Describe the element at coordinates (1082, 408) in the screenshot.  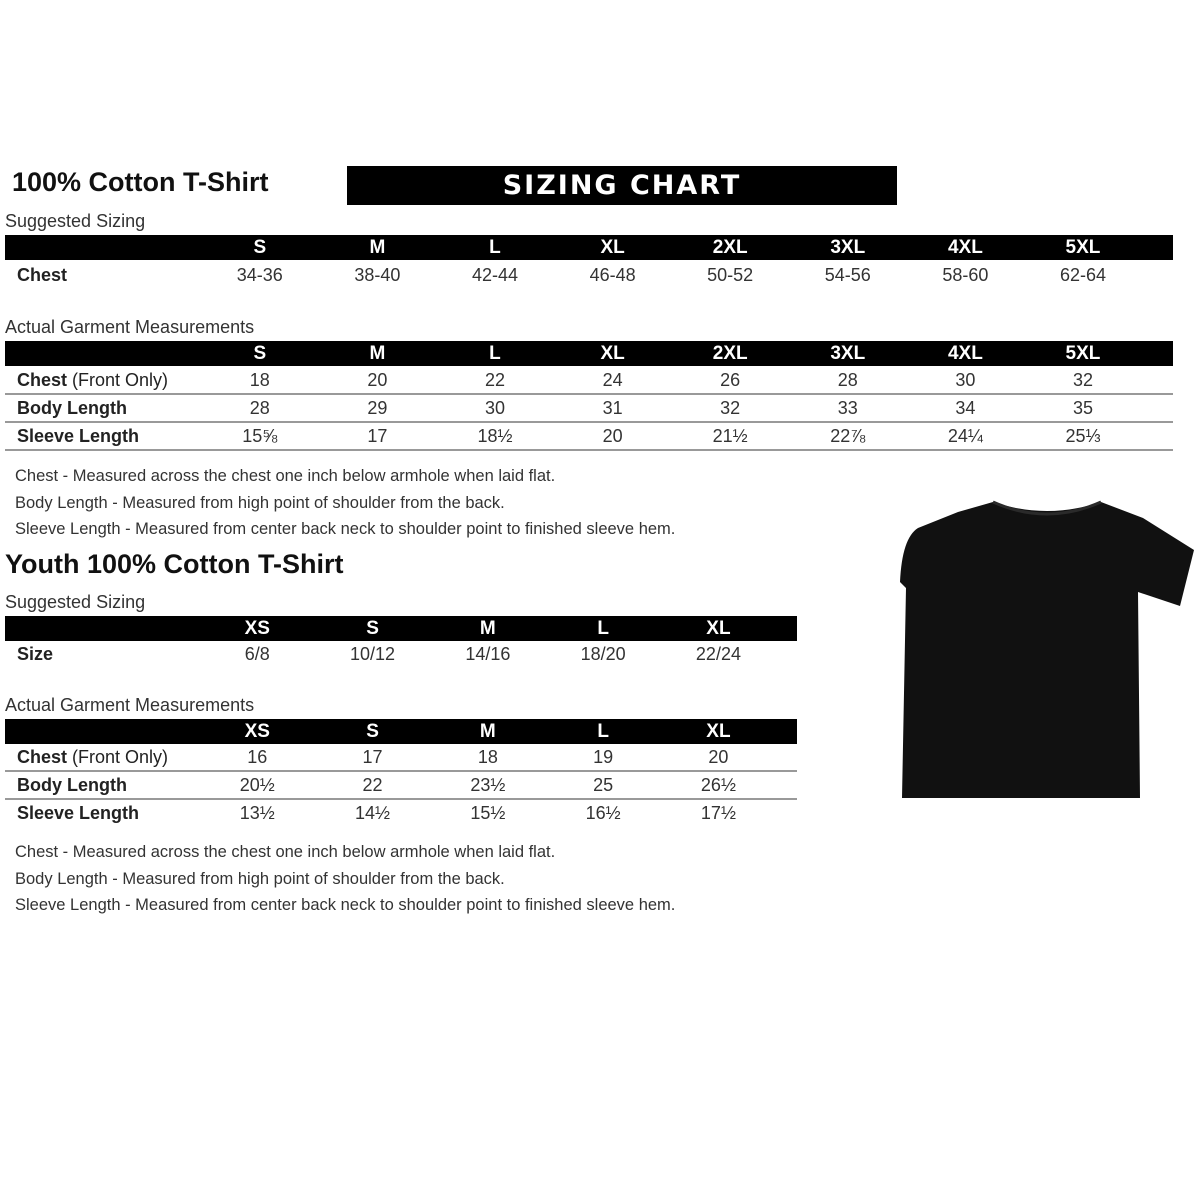
I see `table-cell: 35` at that location.